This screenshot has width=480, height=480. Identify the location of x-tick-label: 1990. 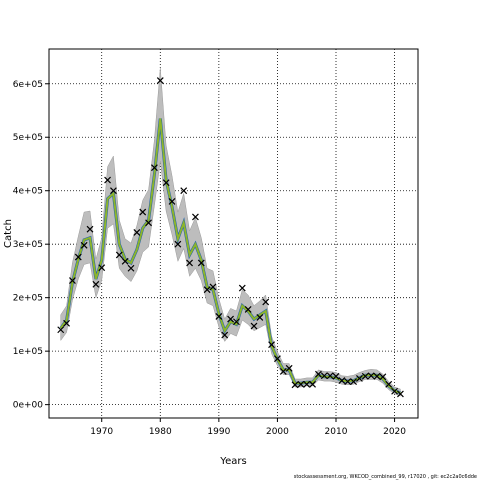
(218, 432).